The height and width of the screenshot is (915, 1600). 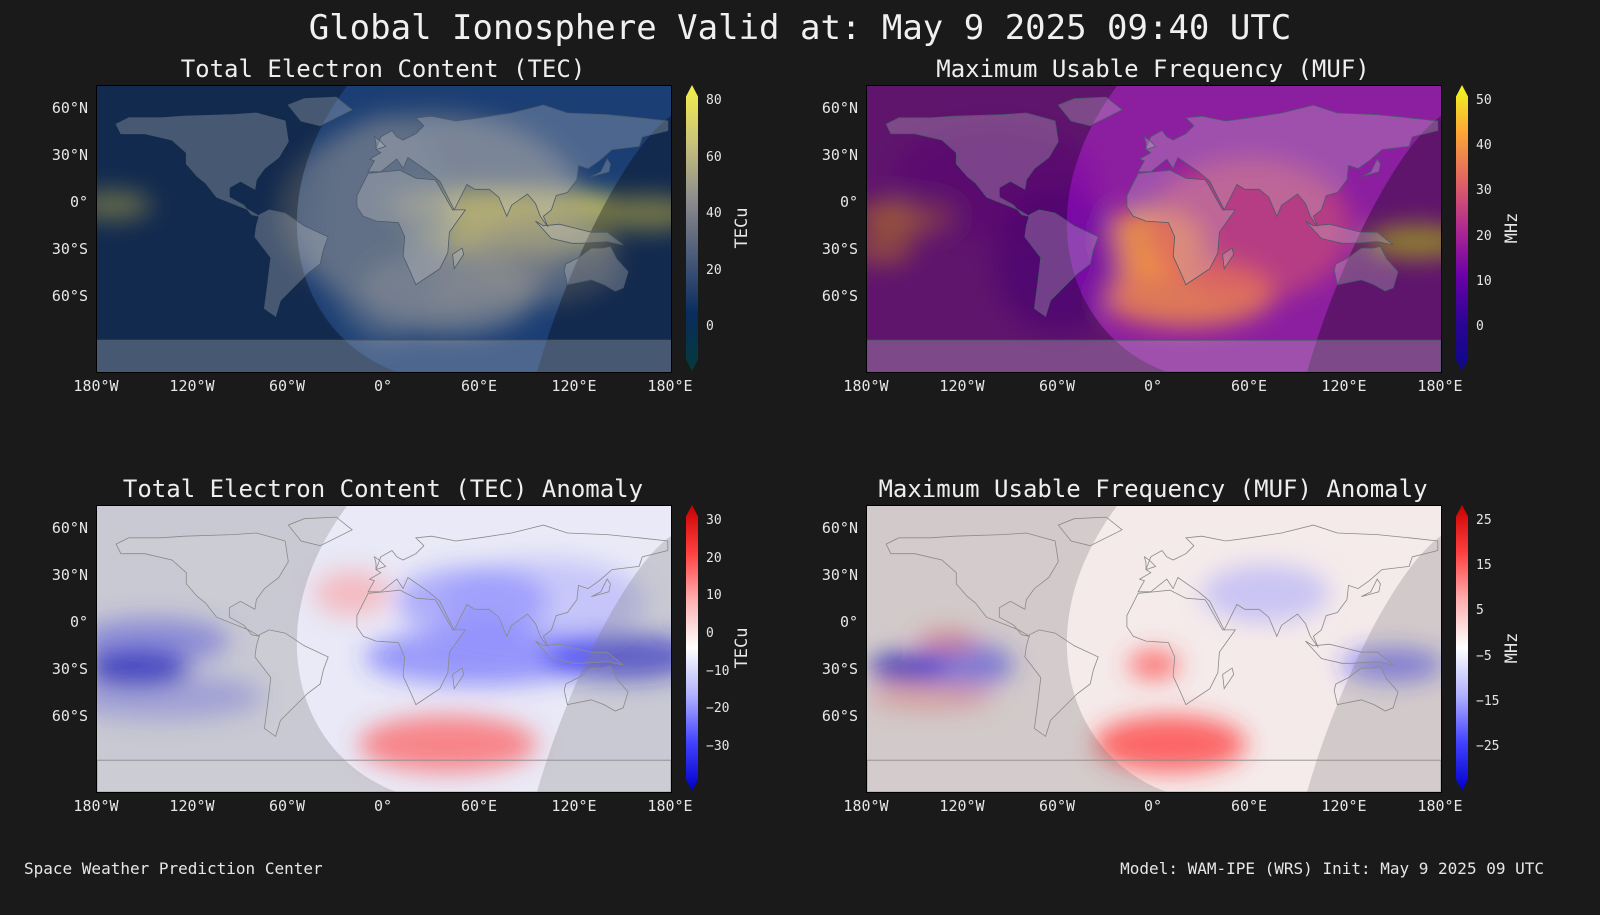 I want to click on map-muf-anomaly, so click(x=1154, y=649).